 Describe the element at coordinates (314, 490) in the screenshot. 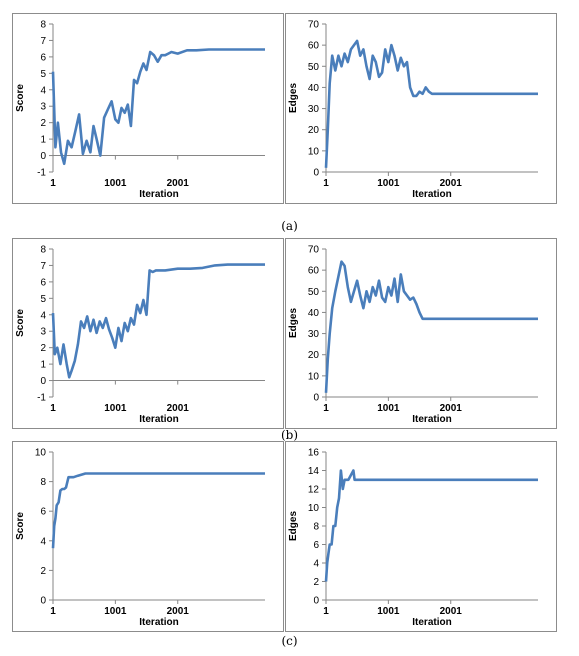

I see `y-tick-label: 12` at that location.